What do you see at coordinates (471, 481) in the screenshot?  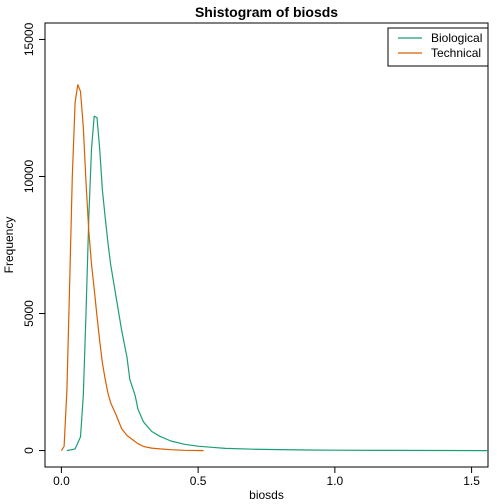 I see `x-tick-label: 1.5` at bounding box center [471, 481].